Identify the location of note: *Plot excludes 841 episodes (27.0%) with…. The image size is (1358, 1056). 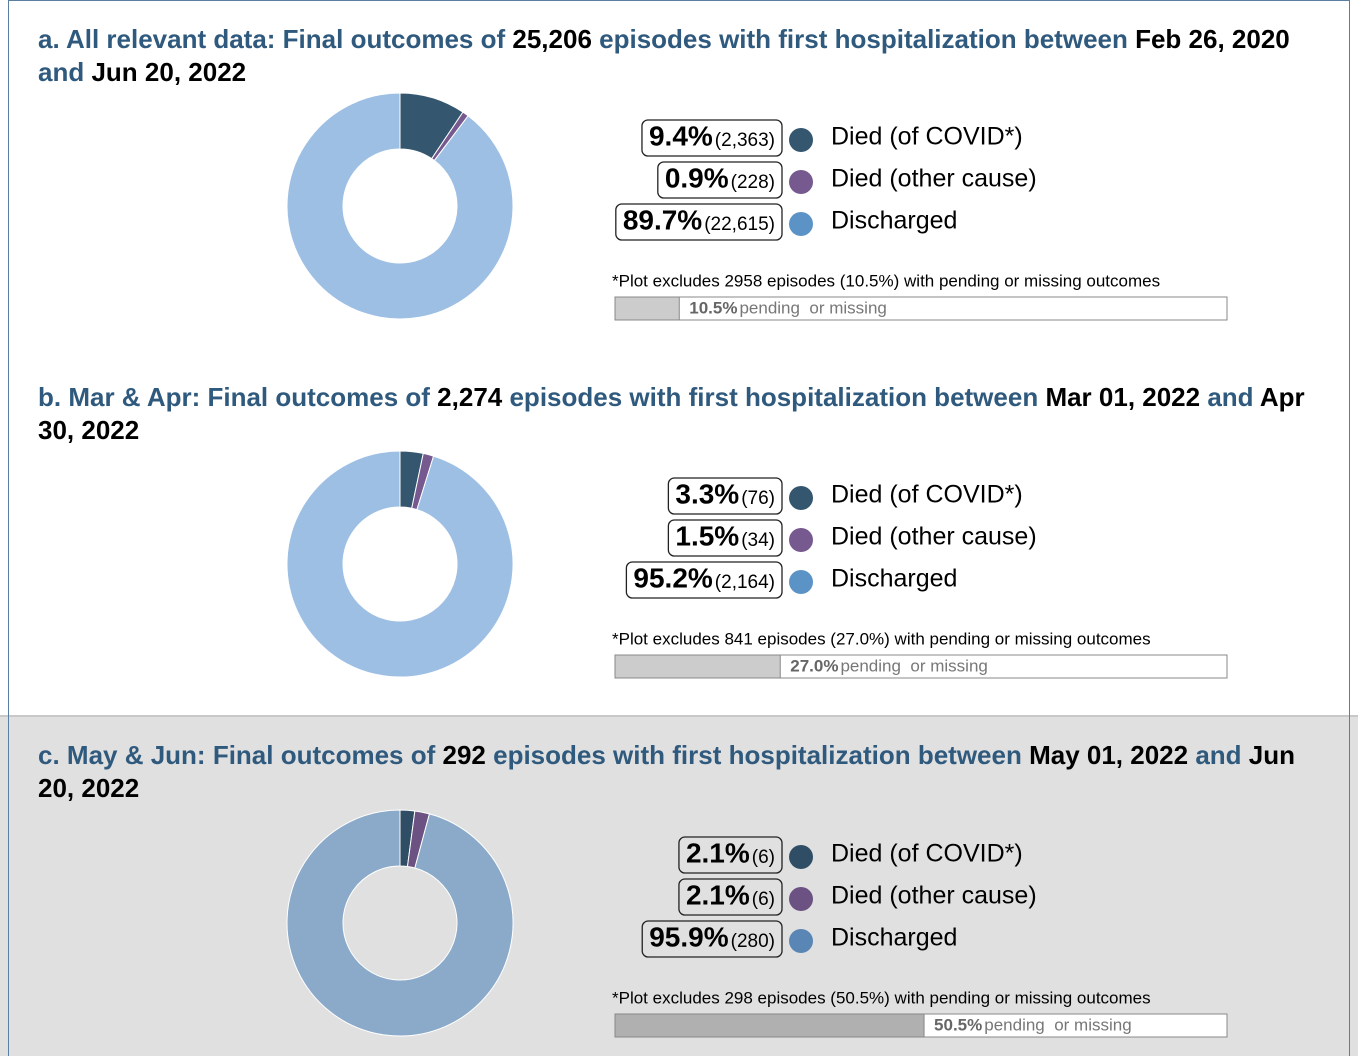
(881, 638).